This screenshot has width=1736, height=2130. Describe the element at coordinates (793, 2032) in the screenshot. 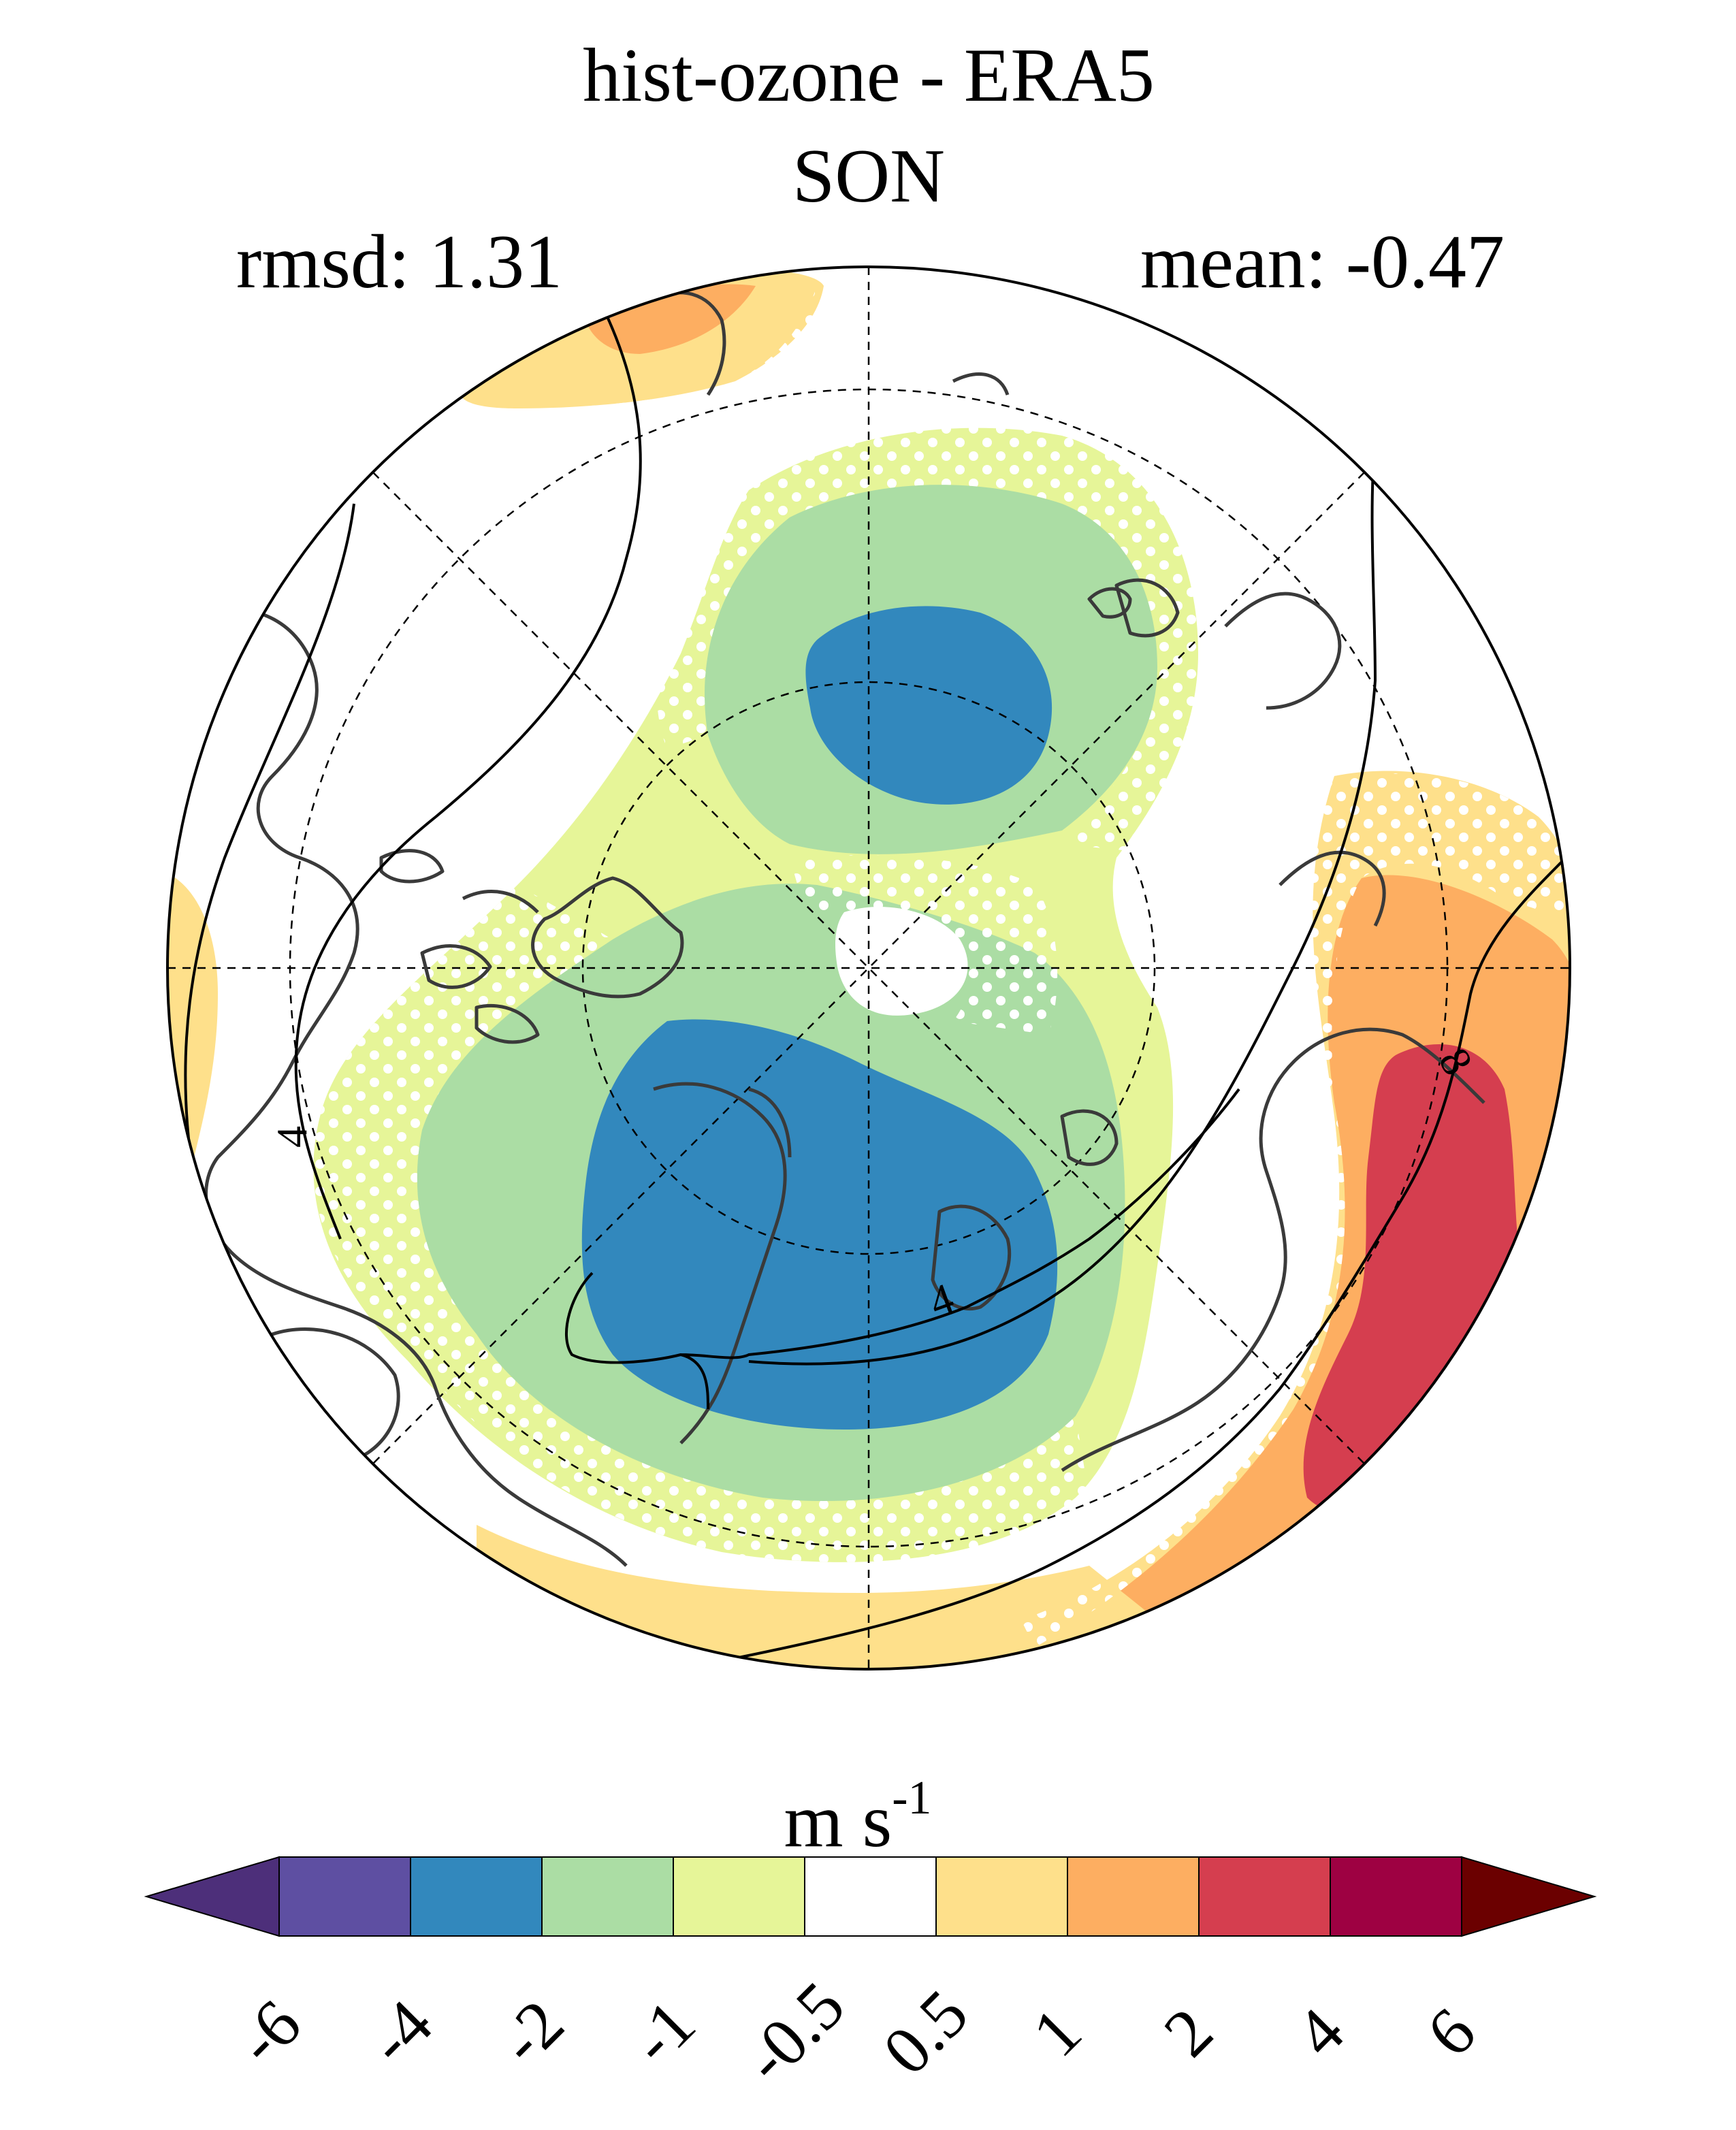

I see `colorbar-tick-label: -0.5` at that location.